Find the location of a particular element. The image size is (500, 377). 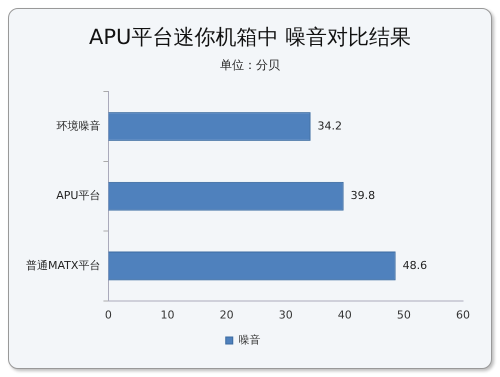

x-tick-label: 50 is located at coordinates (403, 315).